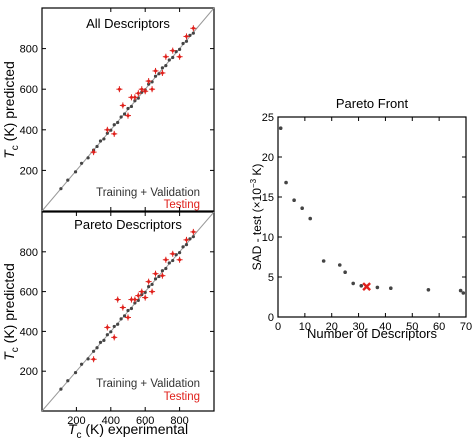 The image size is (474, 440). What do you see at coordinates (385, 327) in the screenshot?
I see `x-tick-label: 40` at bounding box center [385, 327].